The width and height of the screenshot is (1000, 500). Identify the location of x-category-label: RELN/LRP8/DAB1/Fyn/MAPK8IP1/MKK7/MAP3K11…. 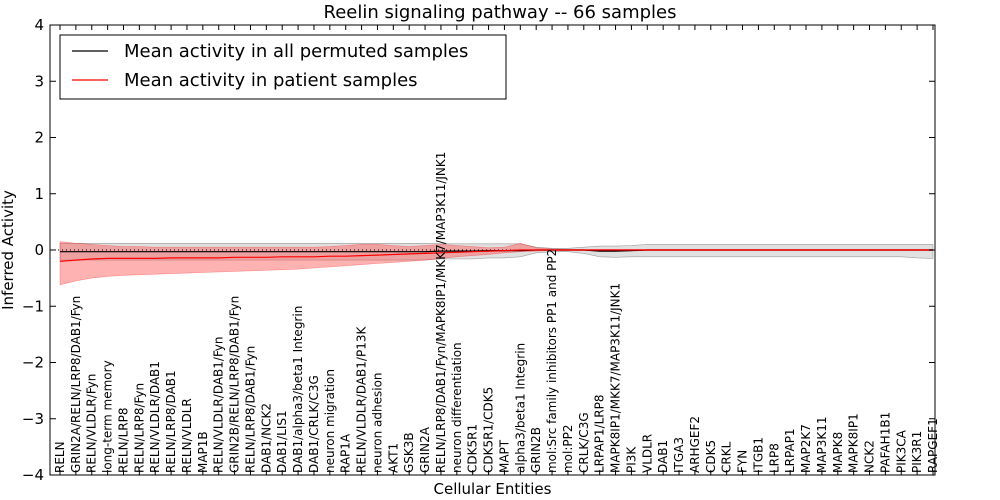
(441, 312).